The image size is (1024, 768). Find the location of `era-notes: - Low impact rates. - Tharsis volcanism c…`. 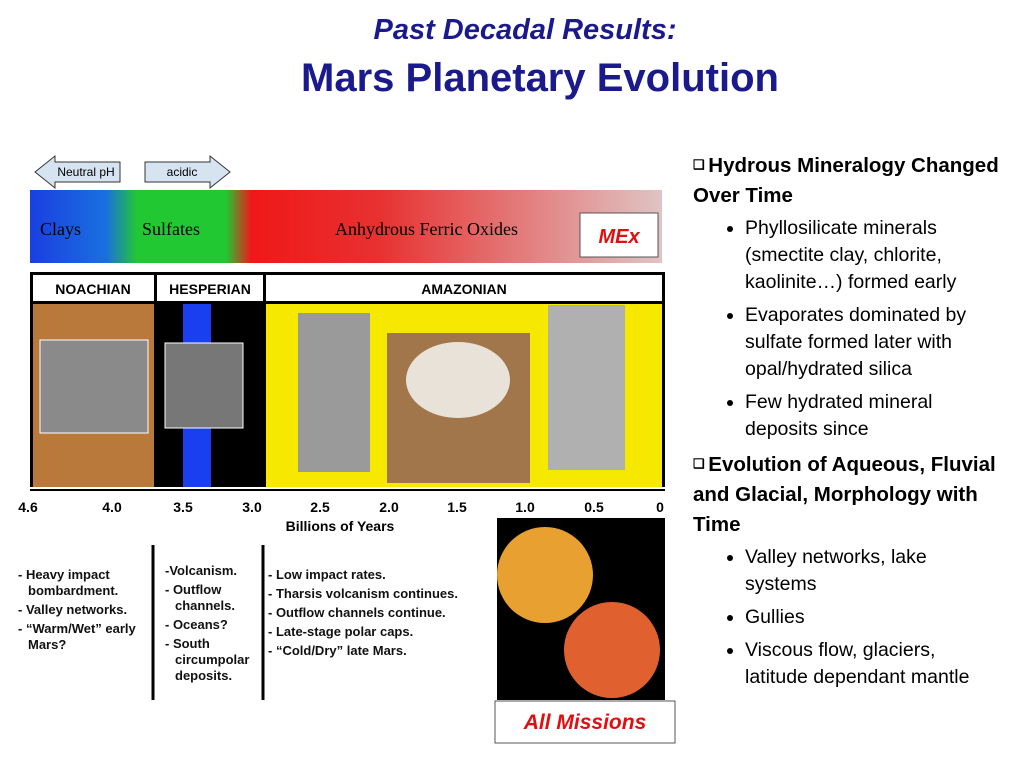

era-notes: - Low impact rates. - Tharsis volcanism c… is located at coordinates (382, 614).